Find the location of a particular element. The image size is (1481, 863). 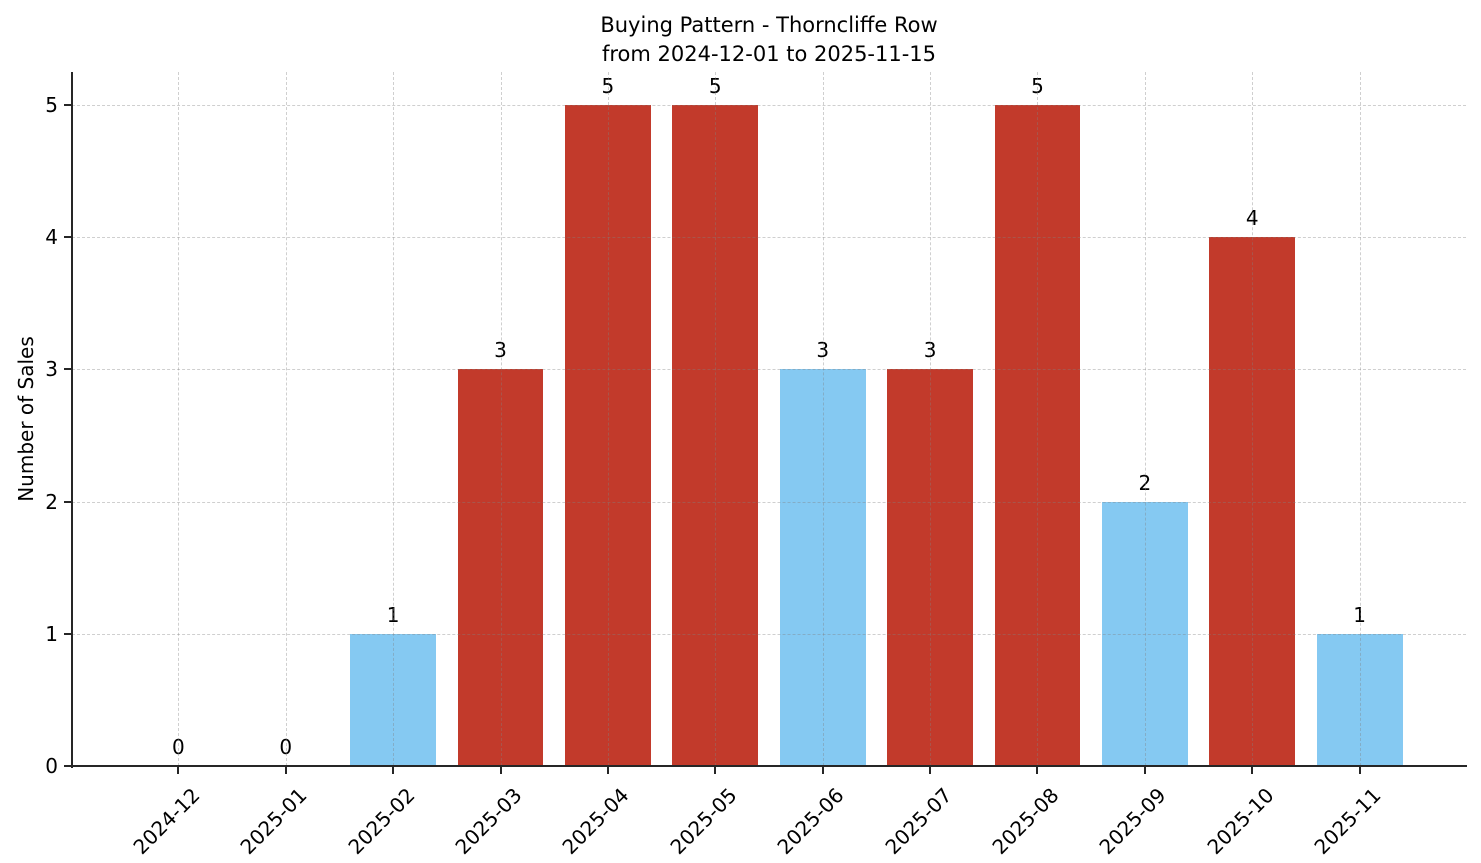

chart-title-line1: Buying Pattern - Thorncliffe Row is located at coordinates (769, 25).